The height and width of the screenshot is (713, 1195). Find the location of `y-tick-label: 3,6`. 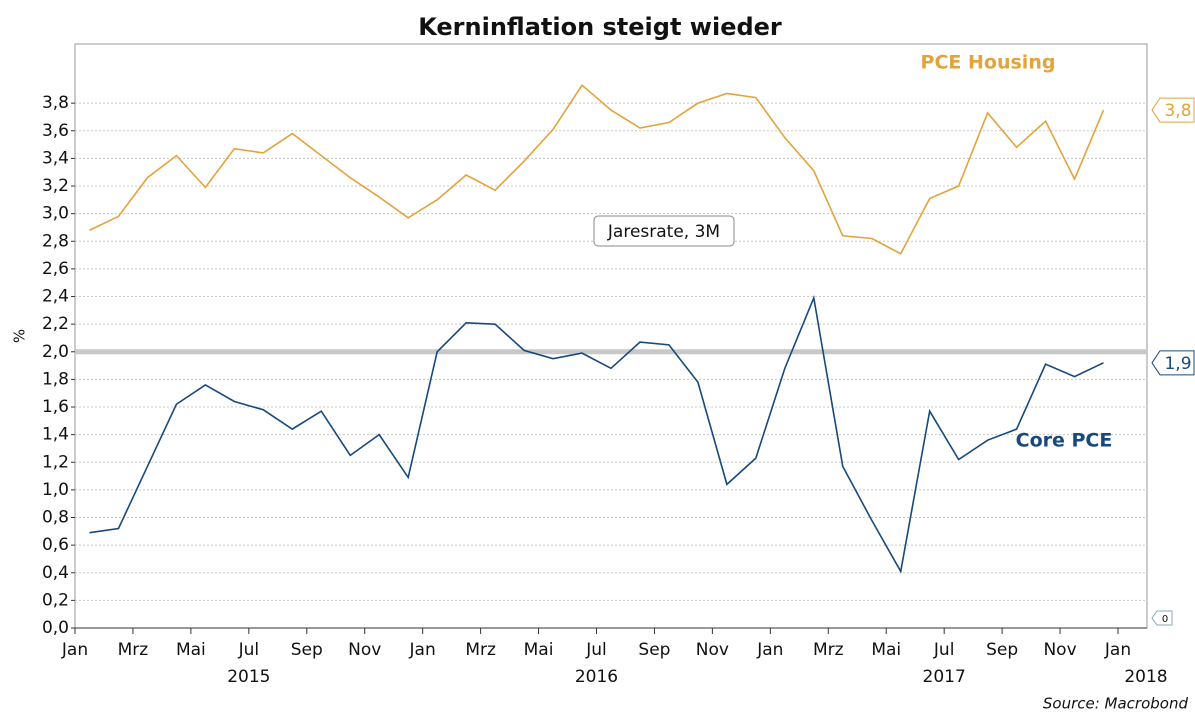

y-tick-label: 3,6 is located at coordinates (55, 131).